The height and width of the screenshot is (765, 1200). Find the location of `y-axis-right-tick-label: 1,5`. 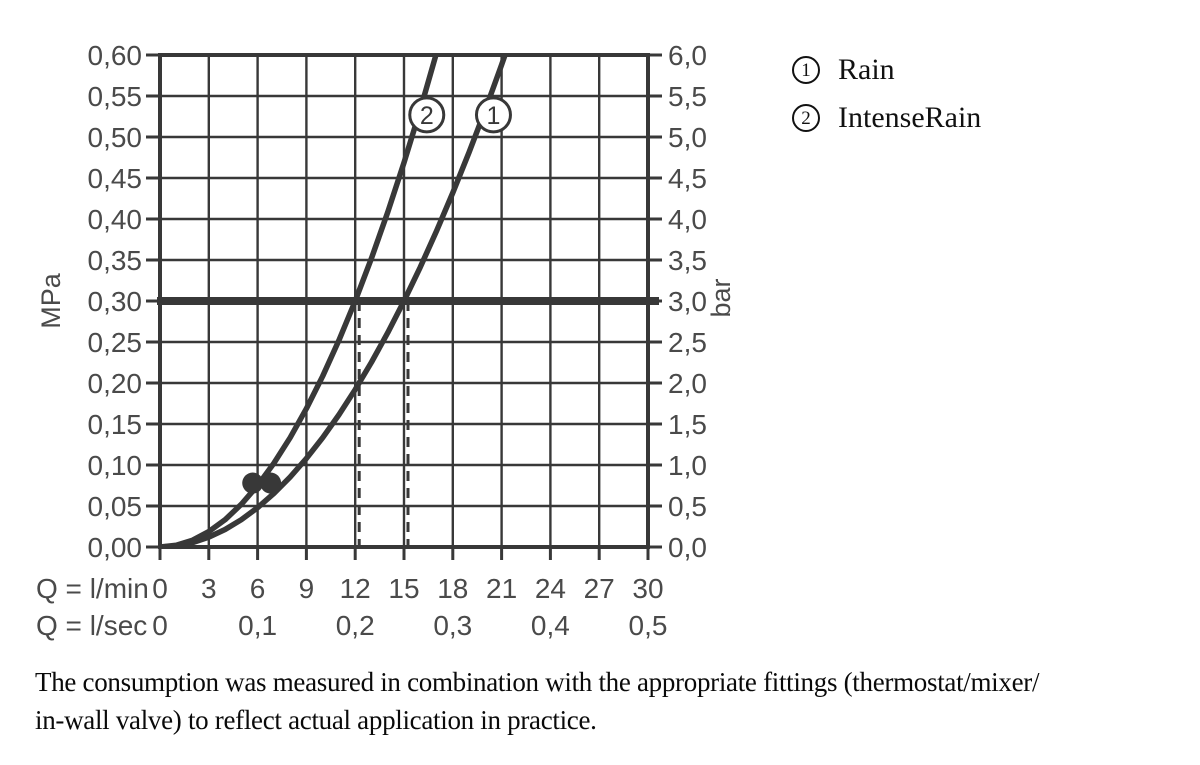

y-axis-right-tick-label: 1,5 is located at coordinates (687, 424).